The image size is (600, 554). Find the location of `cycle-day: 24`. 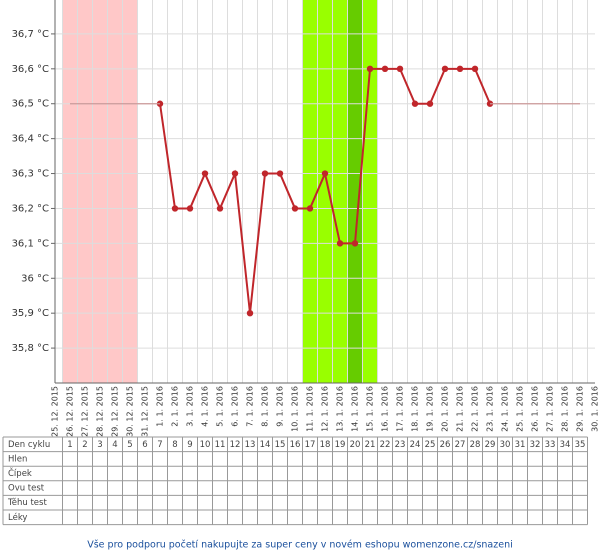

cycle-day: 24 is located at coordinates (415, 445).